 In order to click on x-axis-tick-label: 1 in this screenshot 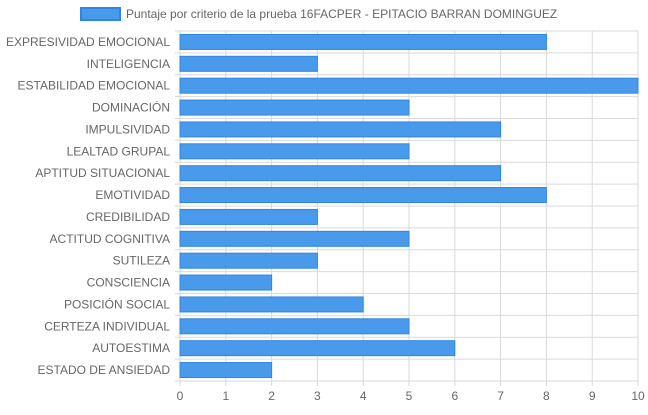, I will do `click(225, 396)`.